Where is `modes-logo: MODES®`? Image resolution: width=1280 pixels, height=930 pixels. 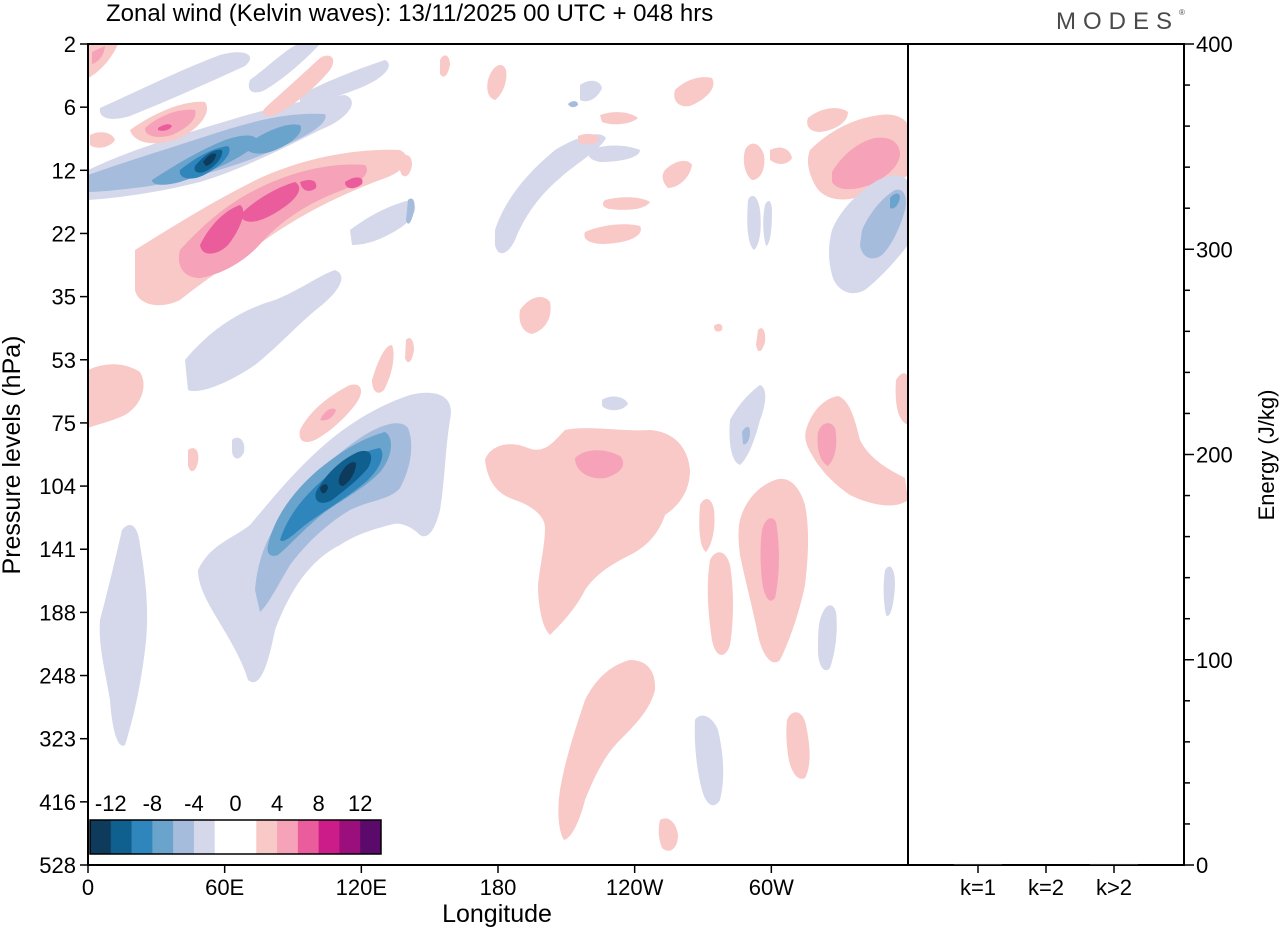 modes-logo: MODES® is located at coordinates (1120, 22).